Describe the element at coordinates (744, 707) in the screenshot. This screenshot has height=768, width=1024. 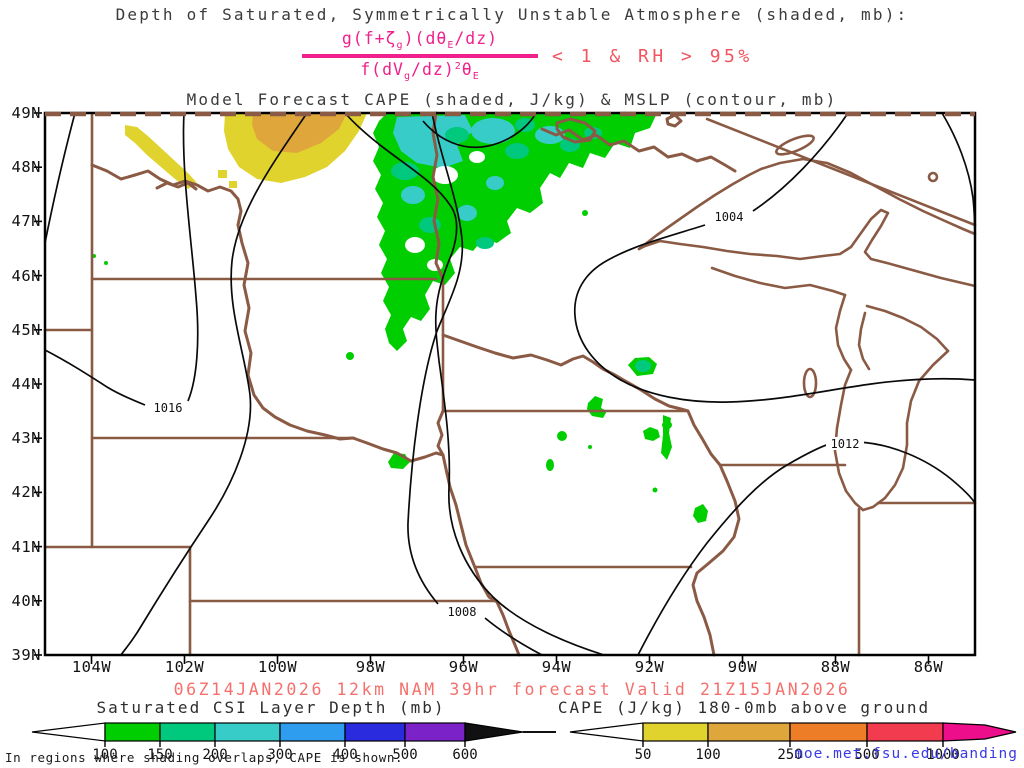
I see `cape-colorbar-title: CAPE (J/kg) 180-0mb above ground` at that location.